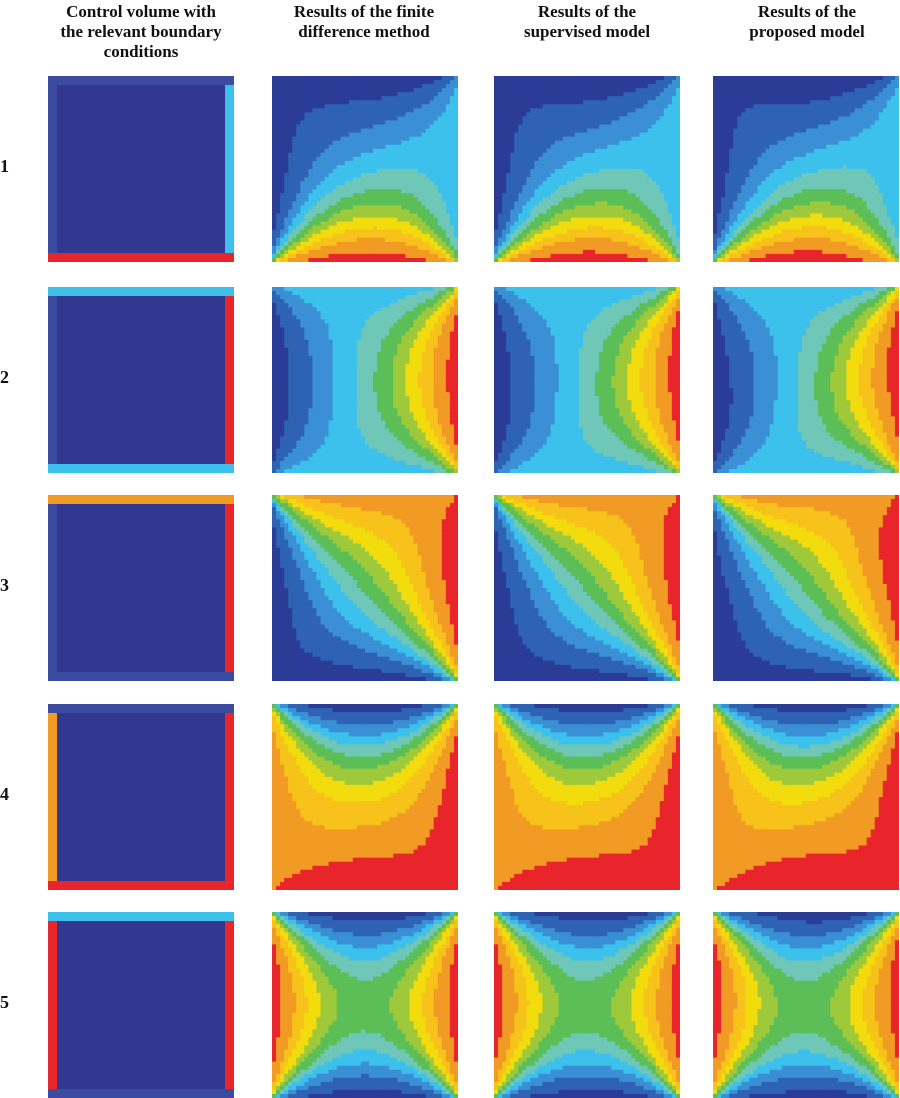 The height and width of the screenshot is (1098, 900). I want to click on header-supervised-model: Results of the supervised model, so click(587, 22).